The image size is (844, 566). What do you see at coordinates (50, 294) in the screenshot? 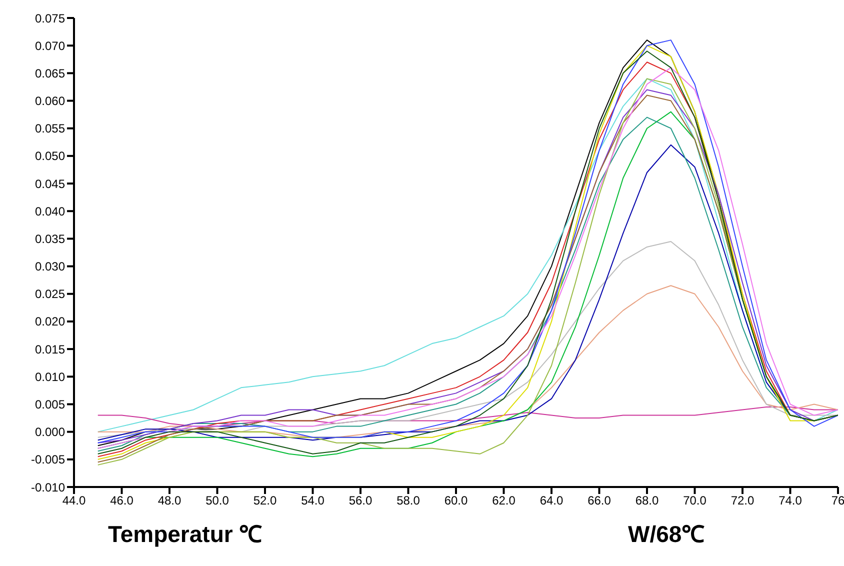
I see `y-tick-label: 0.025` at bounding box center [50, 294].